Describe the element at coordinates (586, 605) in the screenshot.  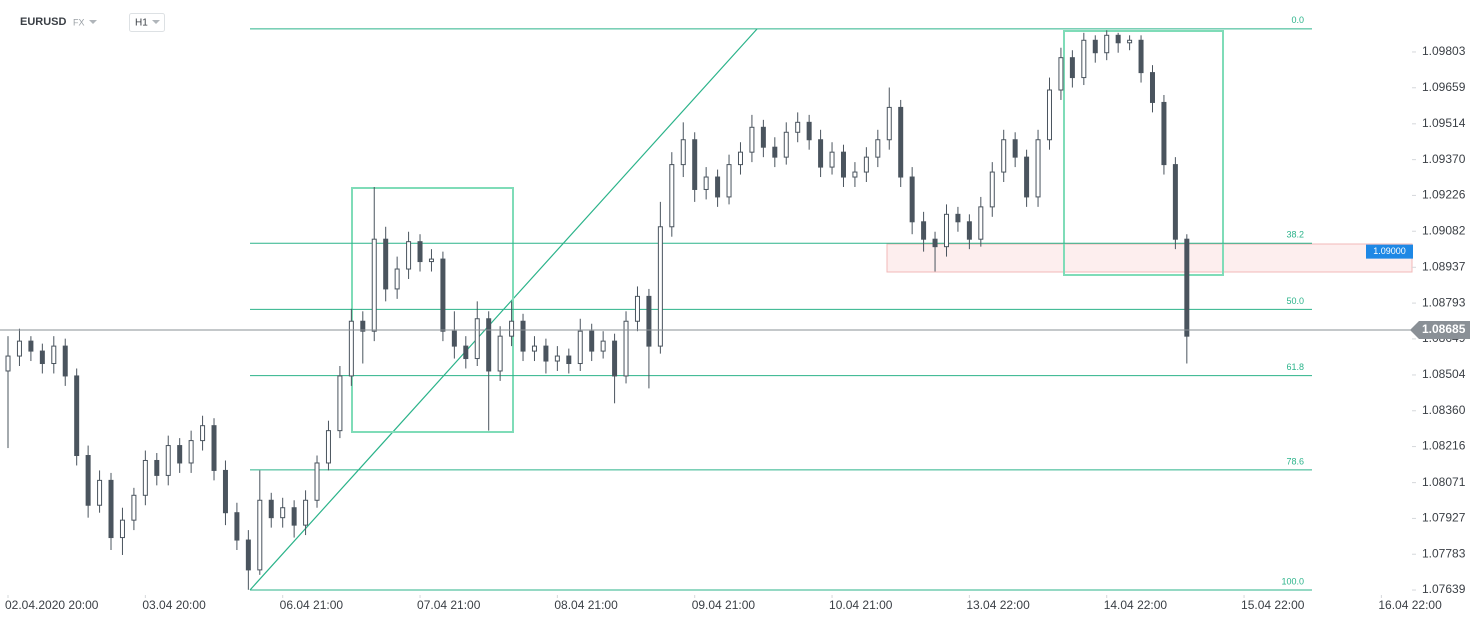
I see `x-tick-label: 08.04 21:00` at that location.